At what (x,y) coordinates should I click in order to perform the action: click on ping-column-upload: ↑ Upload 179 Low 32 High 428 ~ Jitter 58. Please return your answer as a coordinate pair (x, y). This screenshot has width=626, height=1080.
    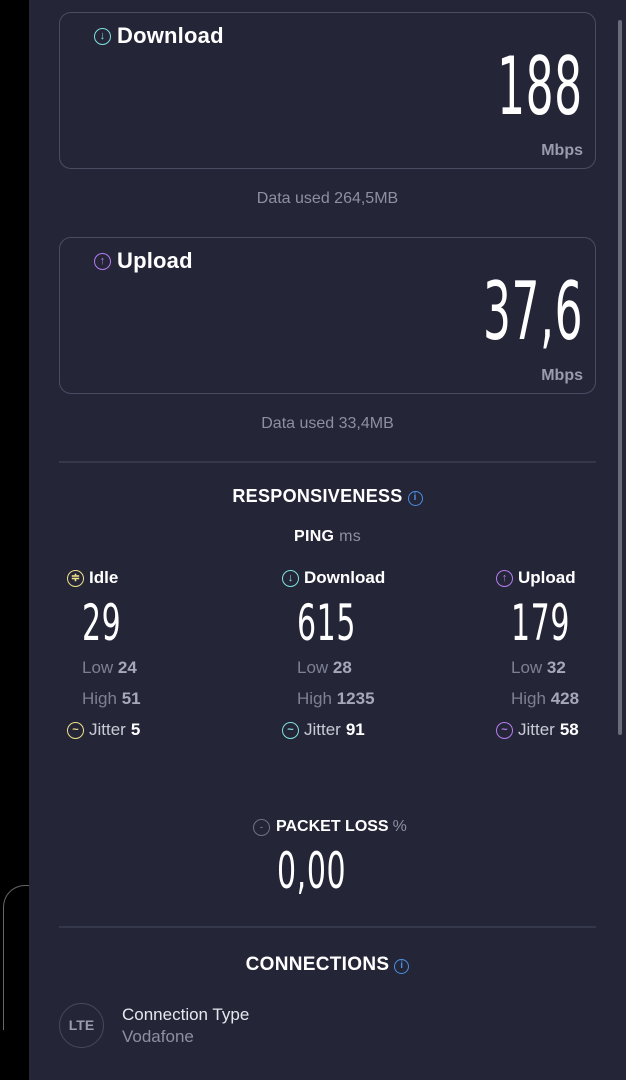
    Looking at the image, I should click on (561, 653).